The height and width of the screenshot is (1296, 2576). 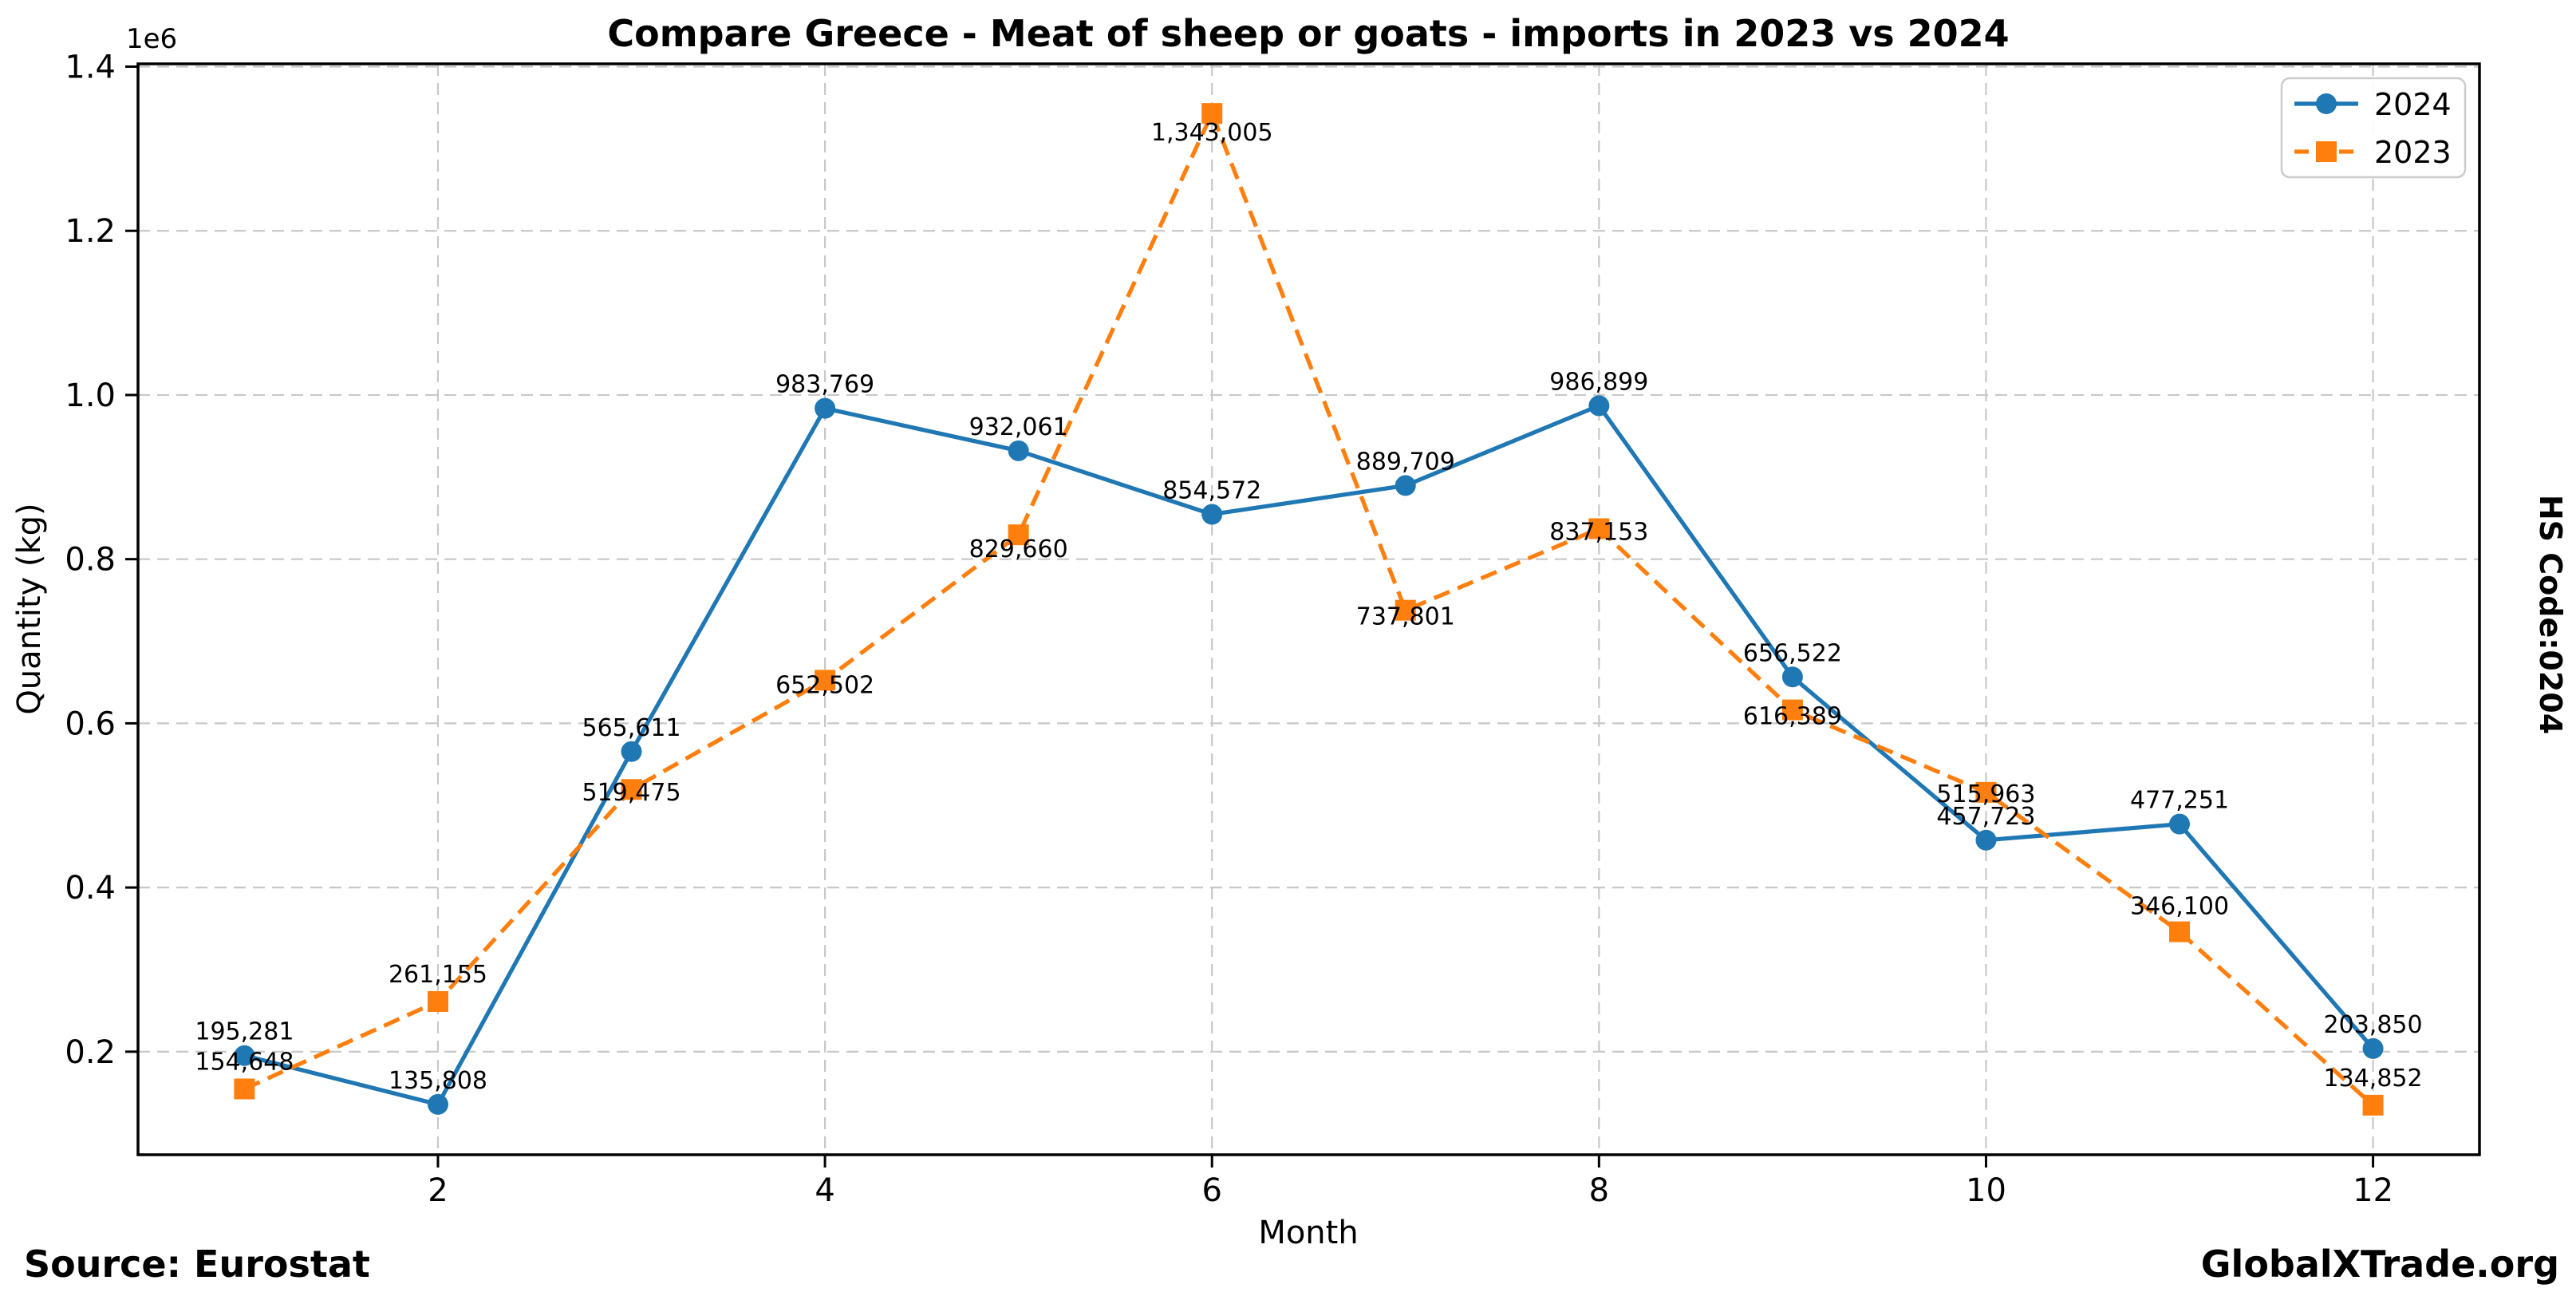 I want to click on data-point-2023-m12, so click(x=2373, y=1105).